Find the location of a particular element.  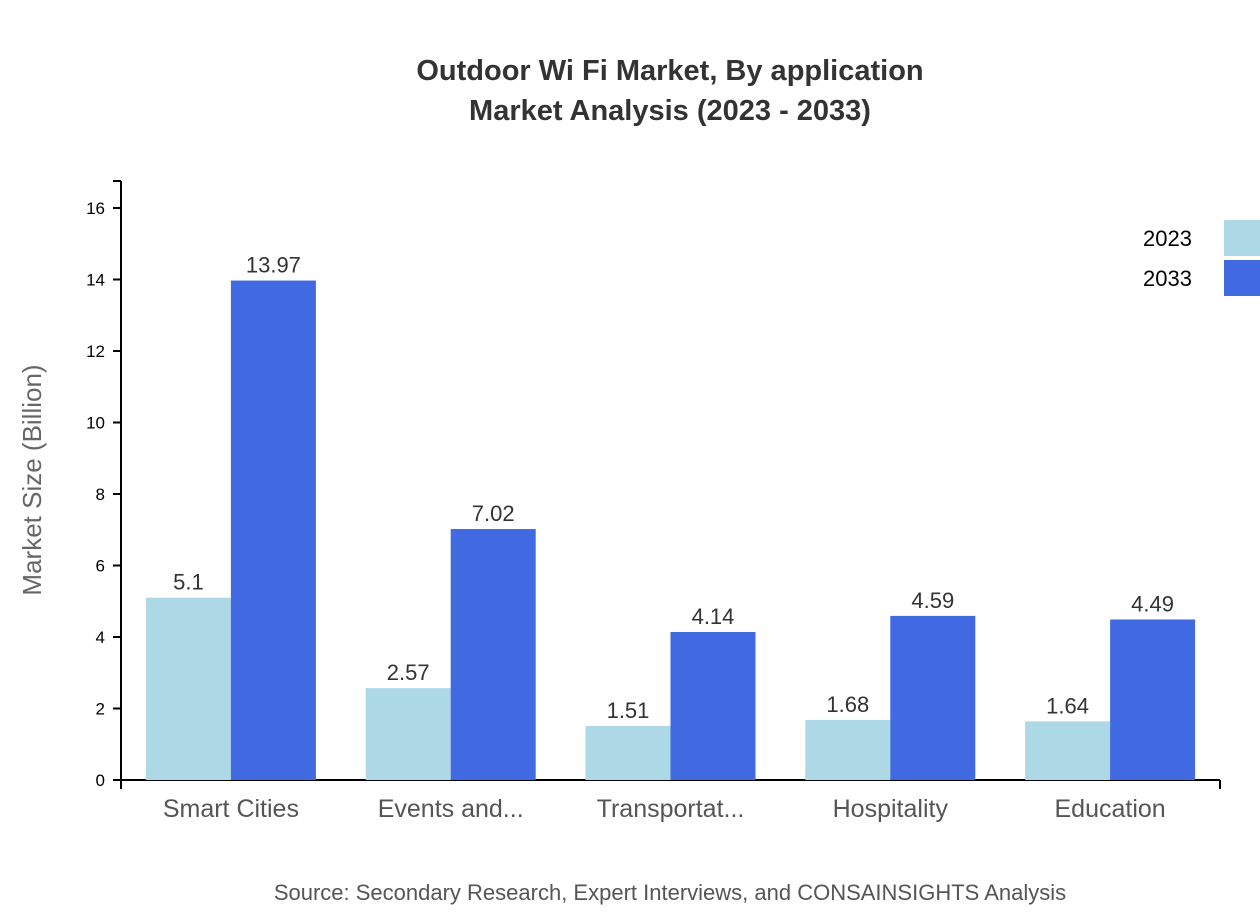

y-tick-label: 8 is located at coordinates (100, 494).